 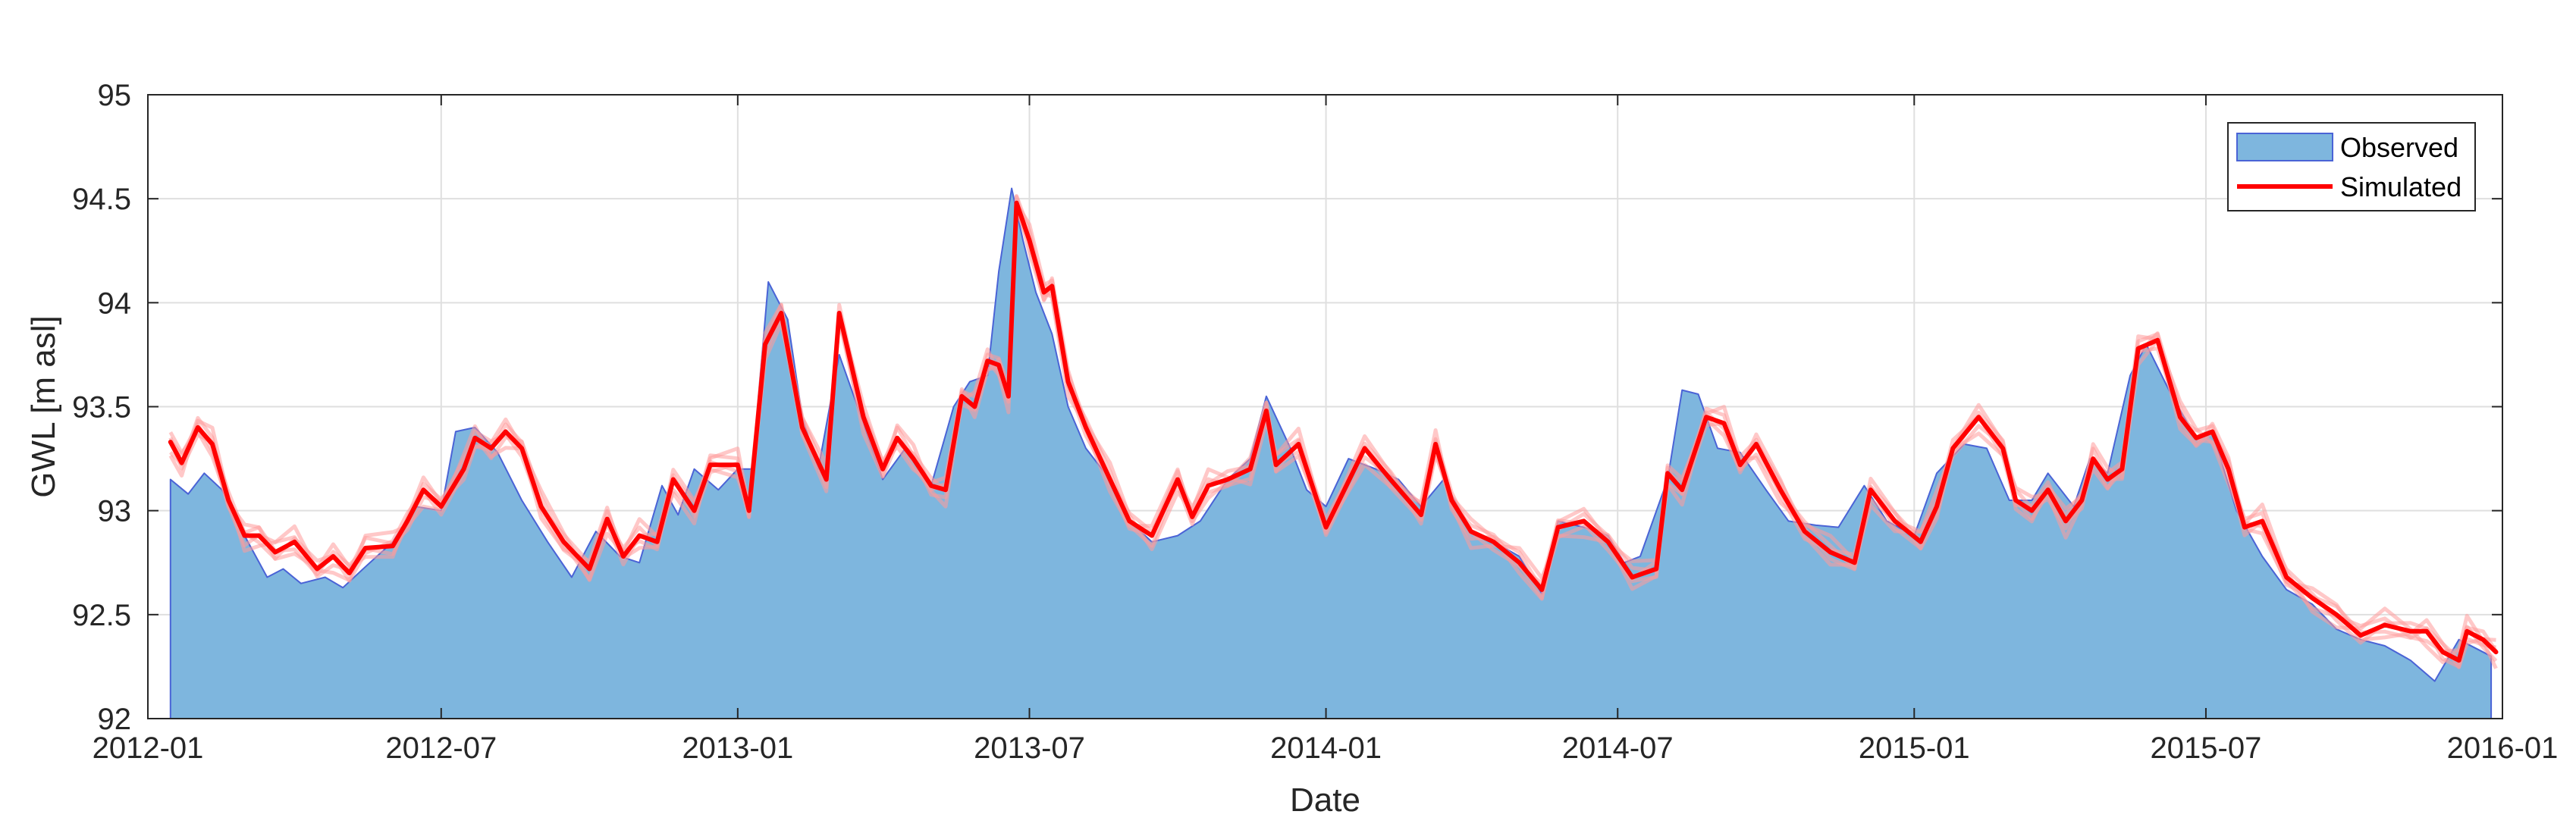 What do you see at coordinates (148, 748) in the screenshot?
I see `x-tick-label: 2012-01` at bounding box center [148, 748].